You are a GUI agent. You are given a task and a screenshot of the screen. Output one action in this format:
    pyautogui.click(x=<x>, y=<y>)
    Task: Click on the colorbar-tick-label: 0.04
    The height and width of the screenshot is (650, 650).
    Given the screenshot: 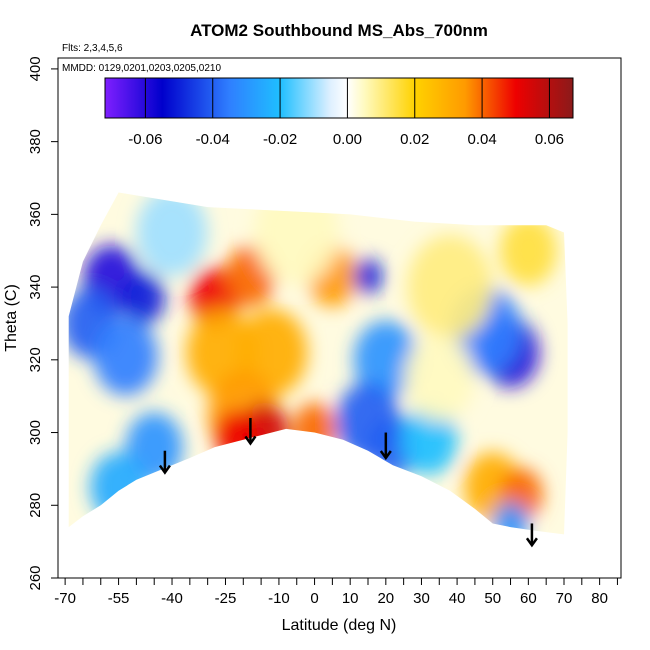 What is the action you would take?
    pyautogui.click(x=481, y=139)
    